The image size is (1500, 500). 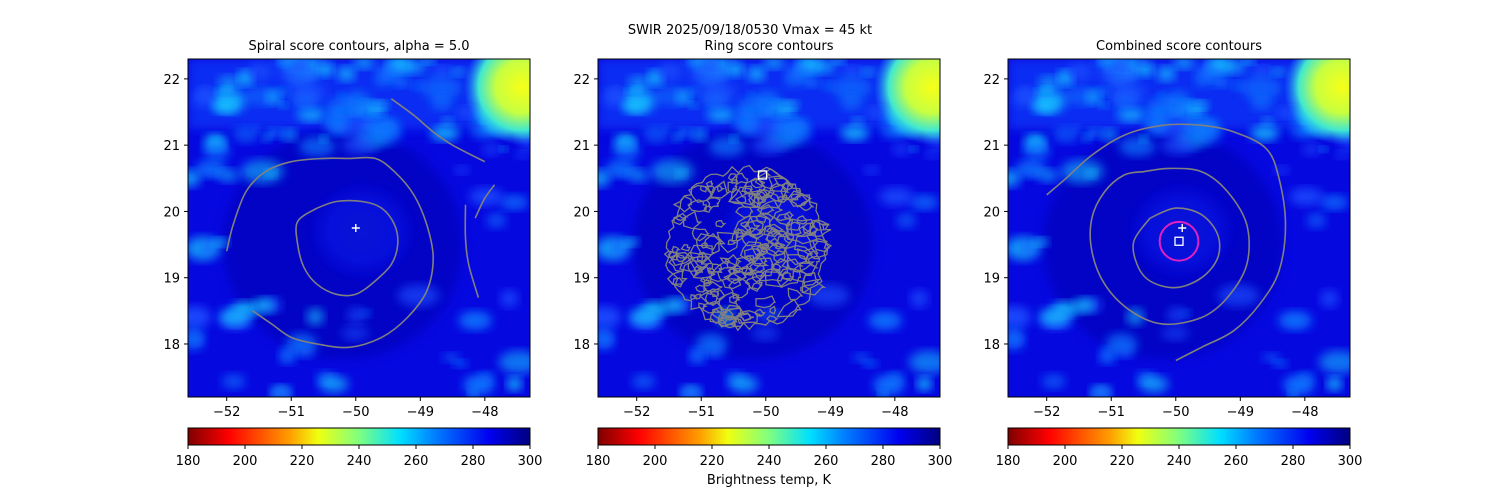 I want to click on center-square-marker, so click(x=1179, y=241).